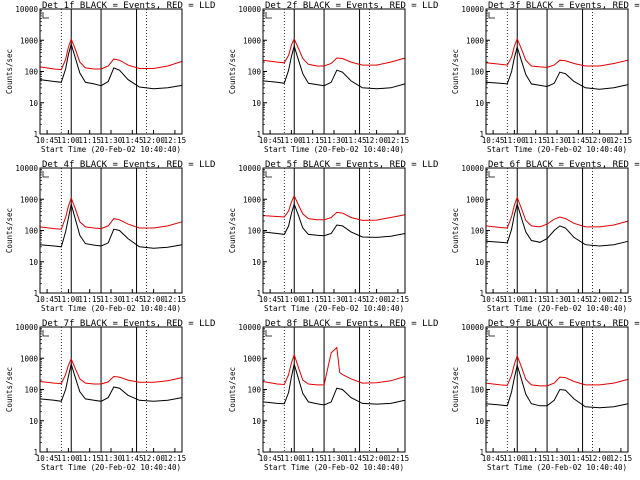  I want to click on panel-title: Det 5f BLACK = Events, RED = LLD, so click(351, 165).